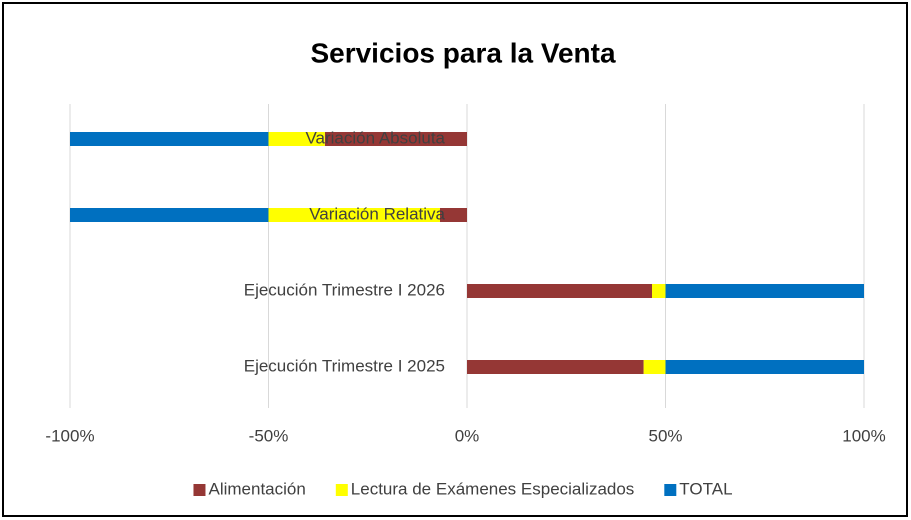 This screenshot has height=520, width=911. Describe the element at coordinates (256, 488) in the screenshot. I see `legend-label: Alimentación` at that location.